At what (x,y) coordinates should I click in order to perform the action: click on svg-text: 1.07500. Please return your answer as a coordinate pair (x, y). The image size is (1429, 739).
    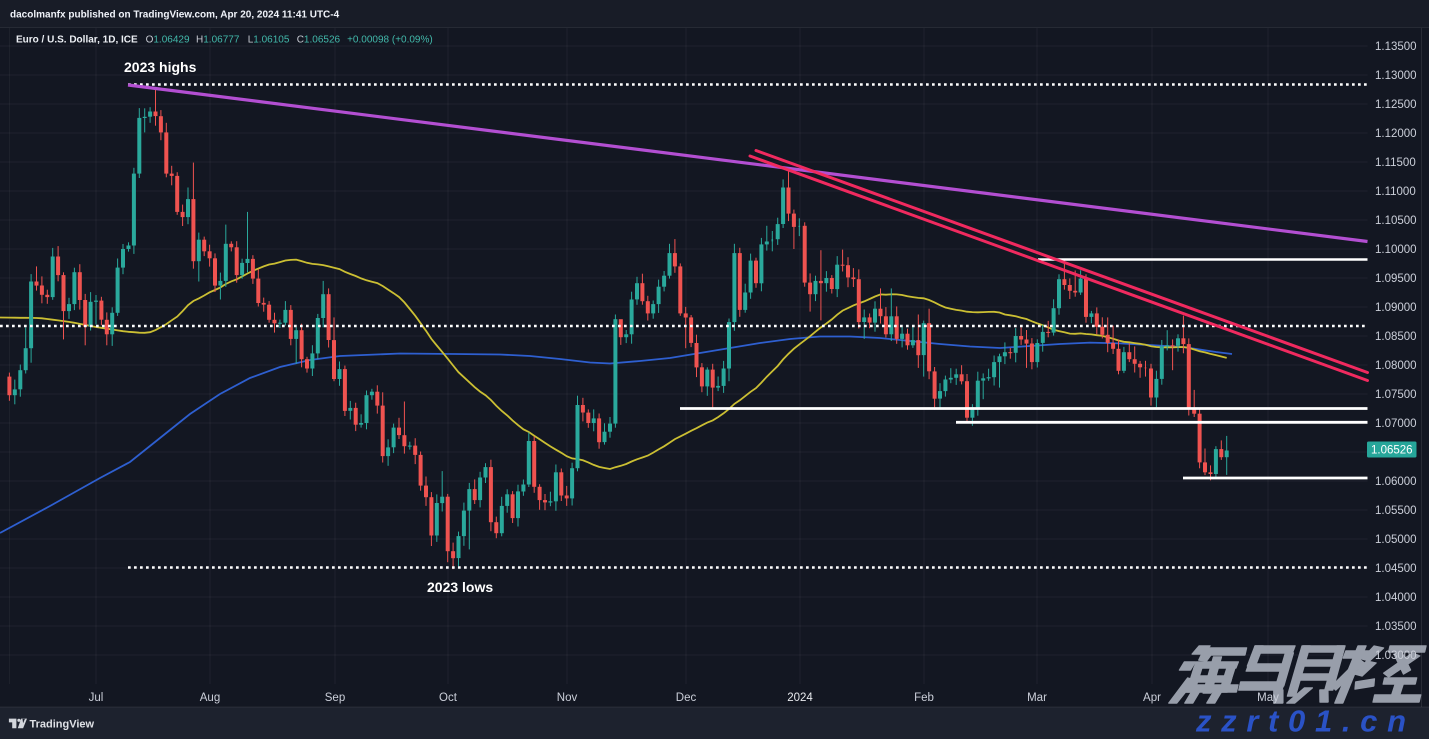
    Looking at the image, I should click on (1396, 395).